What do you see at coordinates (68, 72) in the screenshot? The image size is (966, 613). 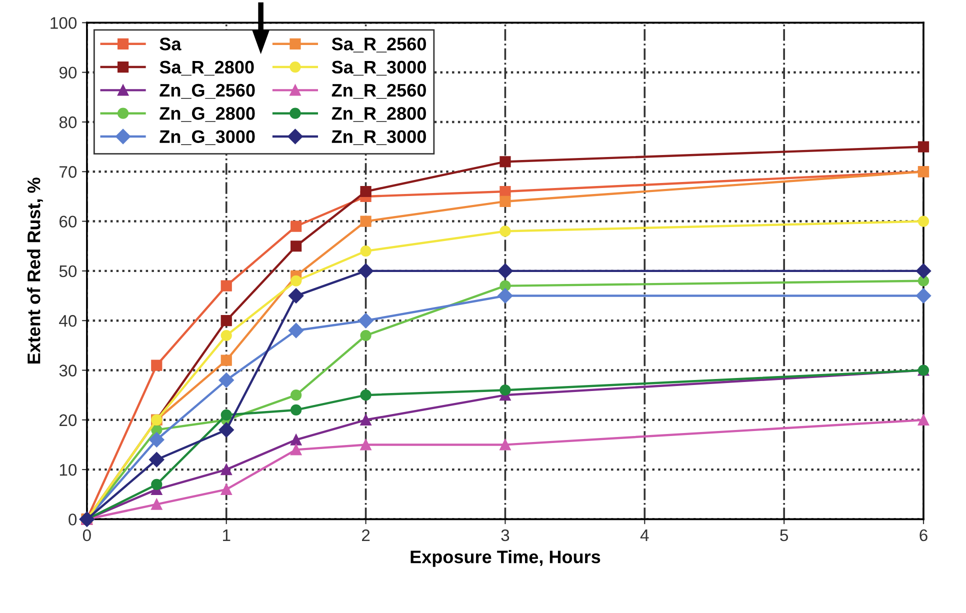 I see `y-tick-label: 90` at bounding box center [68, 72].